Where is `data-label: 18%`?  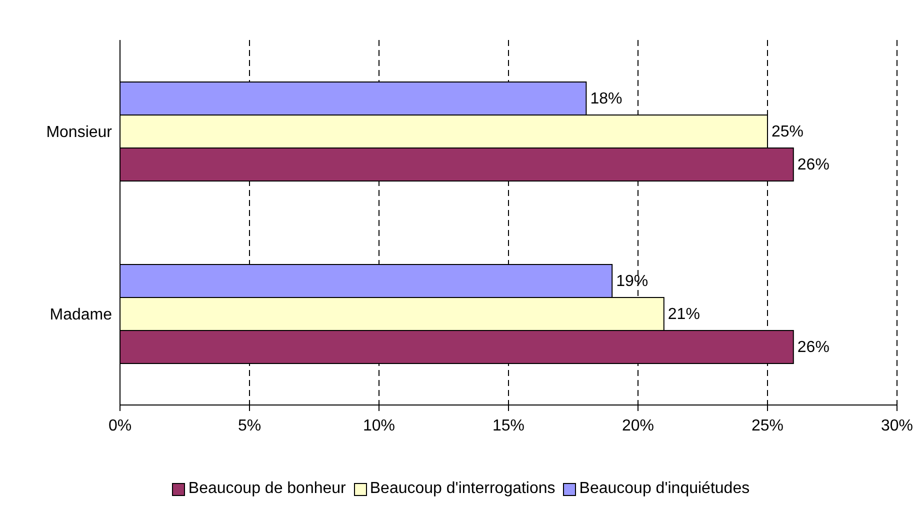 data-label: 18% is located at coordinates (606, 99).